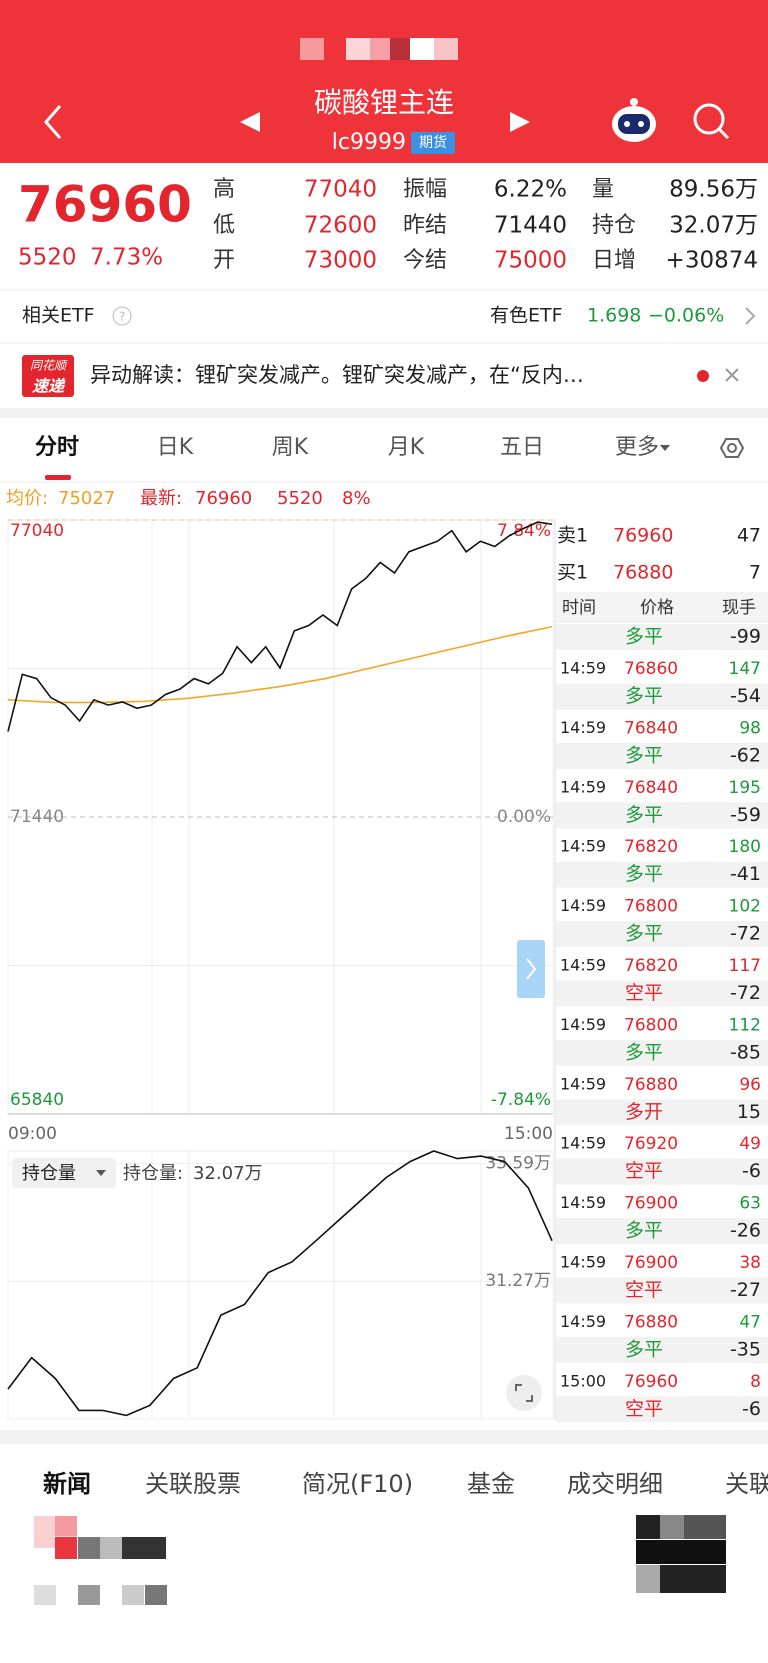  Describe the element at coordinates (161, 498) in the screenshot. I see `latest-label: 最新:` at that location.